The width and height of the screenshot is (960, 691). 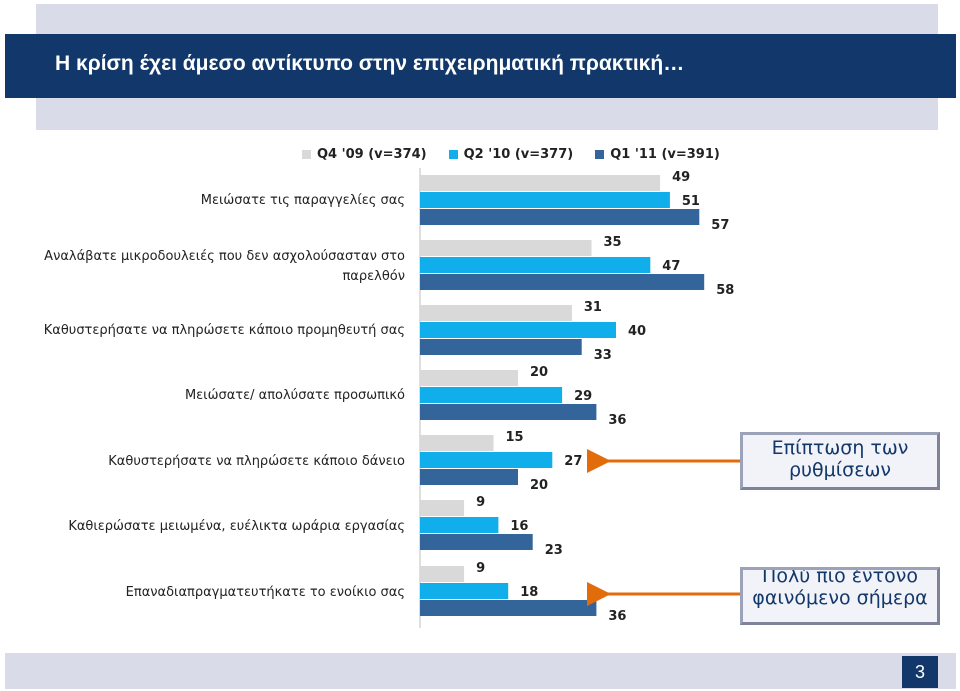 What do you see at coordinates (486, 460) in the screenshot?
I see `bar-s2-c5` at bounding box center [486, 460].